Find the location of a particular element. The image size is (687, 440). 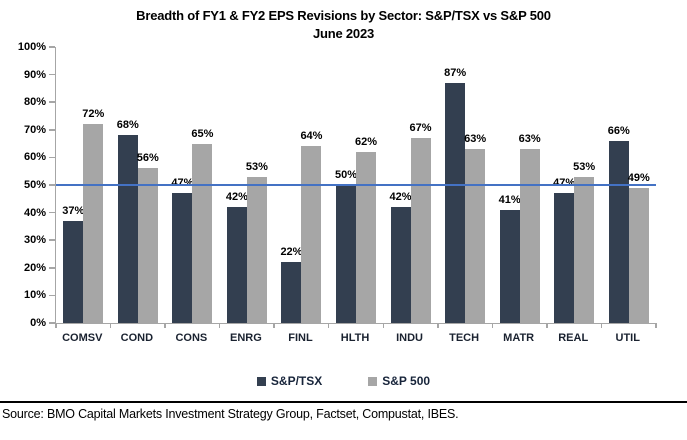

bar-value-label: 50% is located at coordinates (346, 175).